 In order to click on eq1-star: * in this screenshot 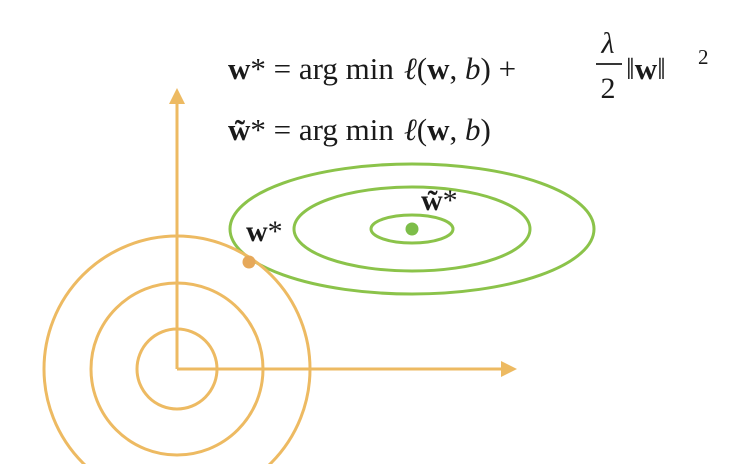, I will do `click(258, 68)`.